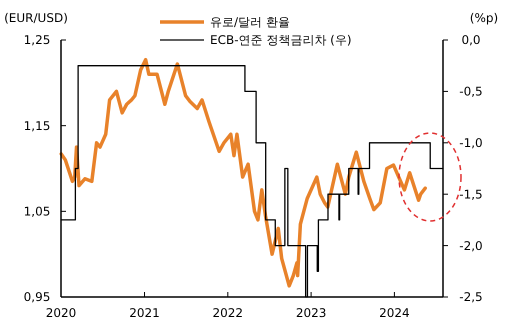  What do you see at coordinates (394, 313) in the screenshot?
I see `x-tick-label: 2024` at bounding box center [394, 313].